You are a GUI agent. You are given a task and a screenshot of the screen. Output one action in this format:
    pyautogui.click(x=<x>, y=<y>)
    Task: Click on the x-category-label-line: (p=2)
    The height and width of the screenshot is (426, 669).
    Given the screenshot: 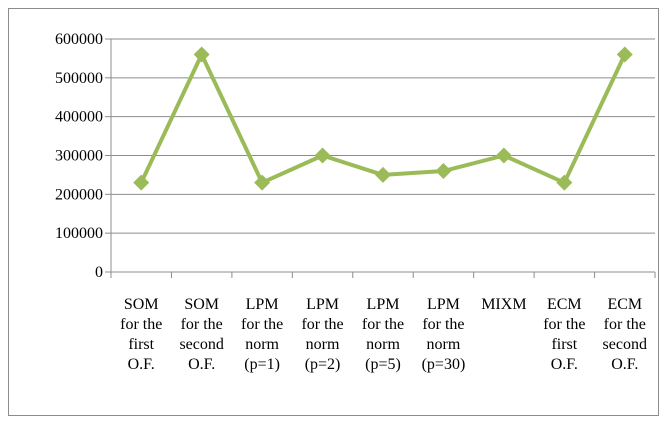 What is the action you would take?
    pyautogui.click(x=323, y=364)
    